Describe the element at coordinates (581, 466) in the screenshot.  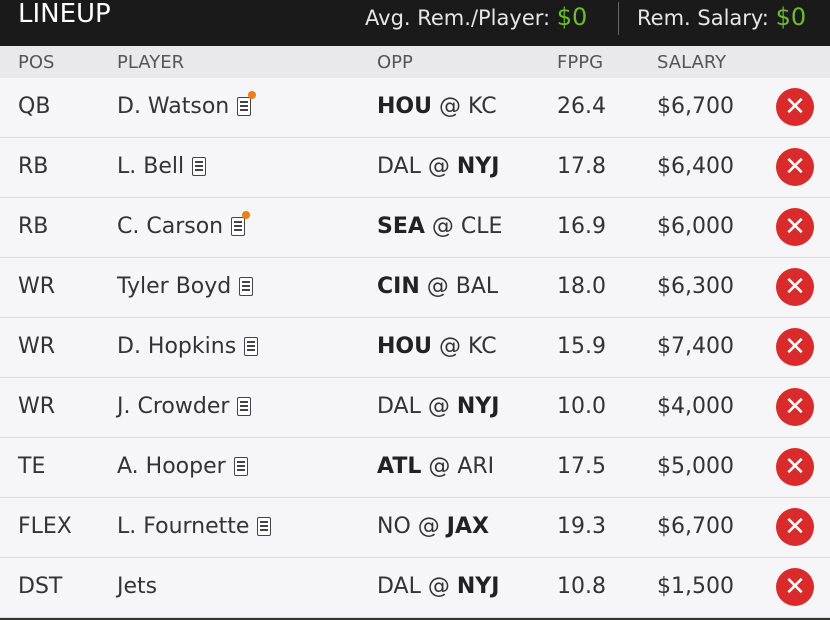
I see `fppg-value: 17.5` at that location.